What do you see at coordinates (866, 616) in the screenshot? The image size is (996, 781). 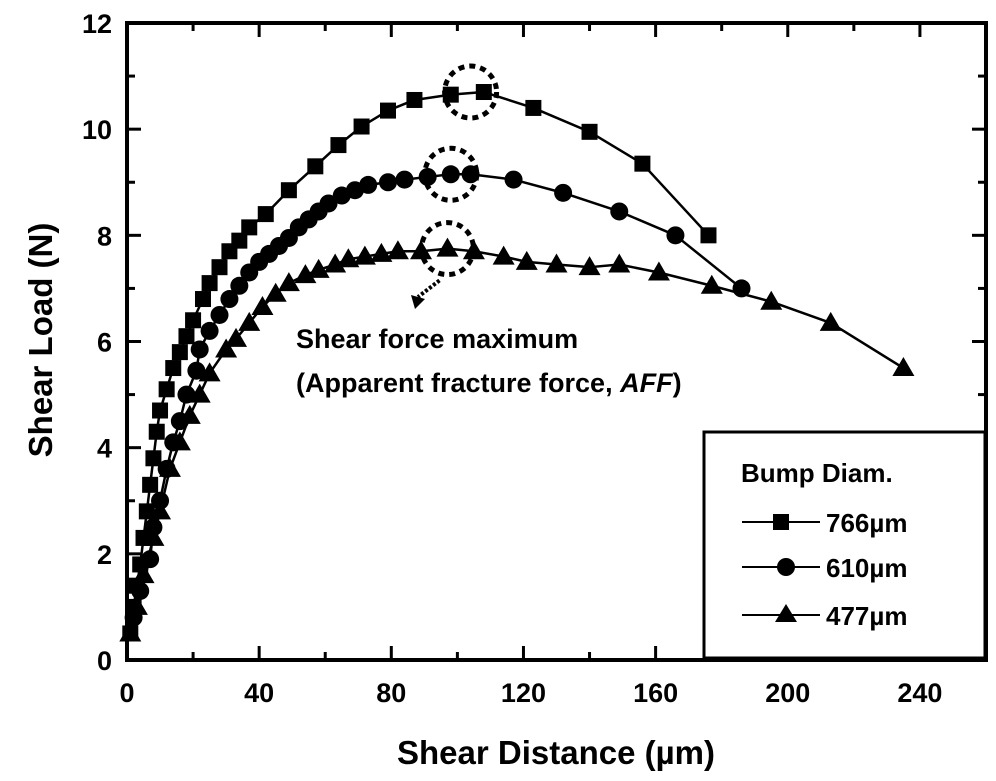 I see `legend-label-477: 477µm` at bounding box center [866, 616].